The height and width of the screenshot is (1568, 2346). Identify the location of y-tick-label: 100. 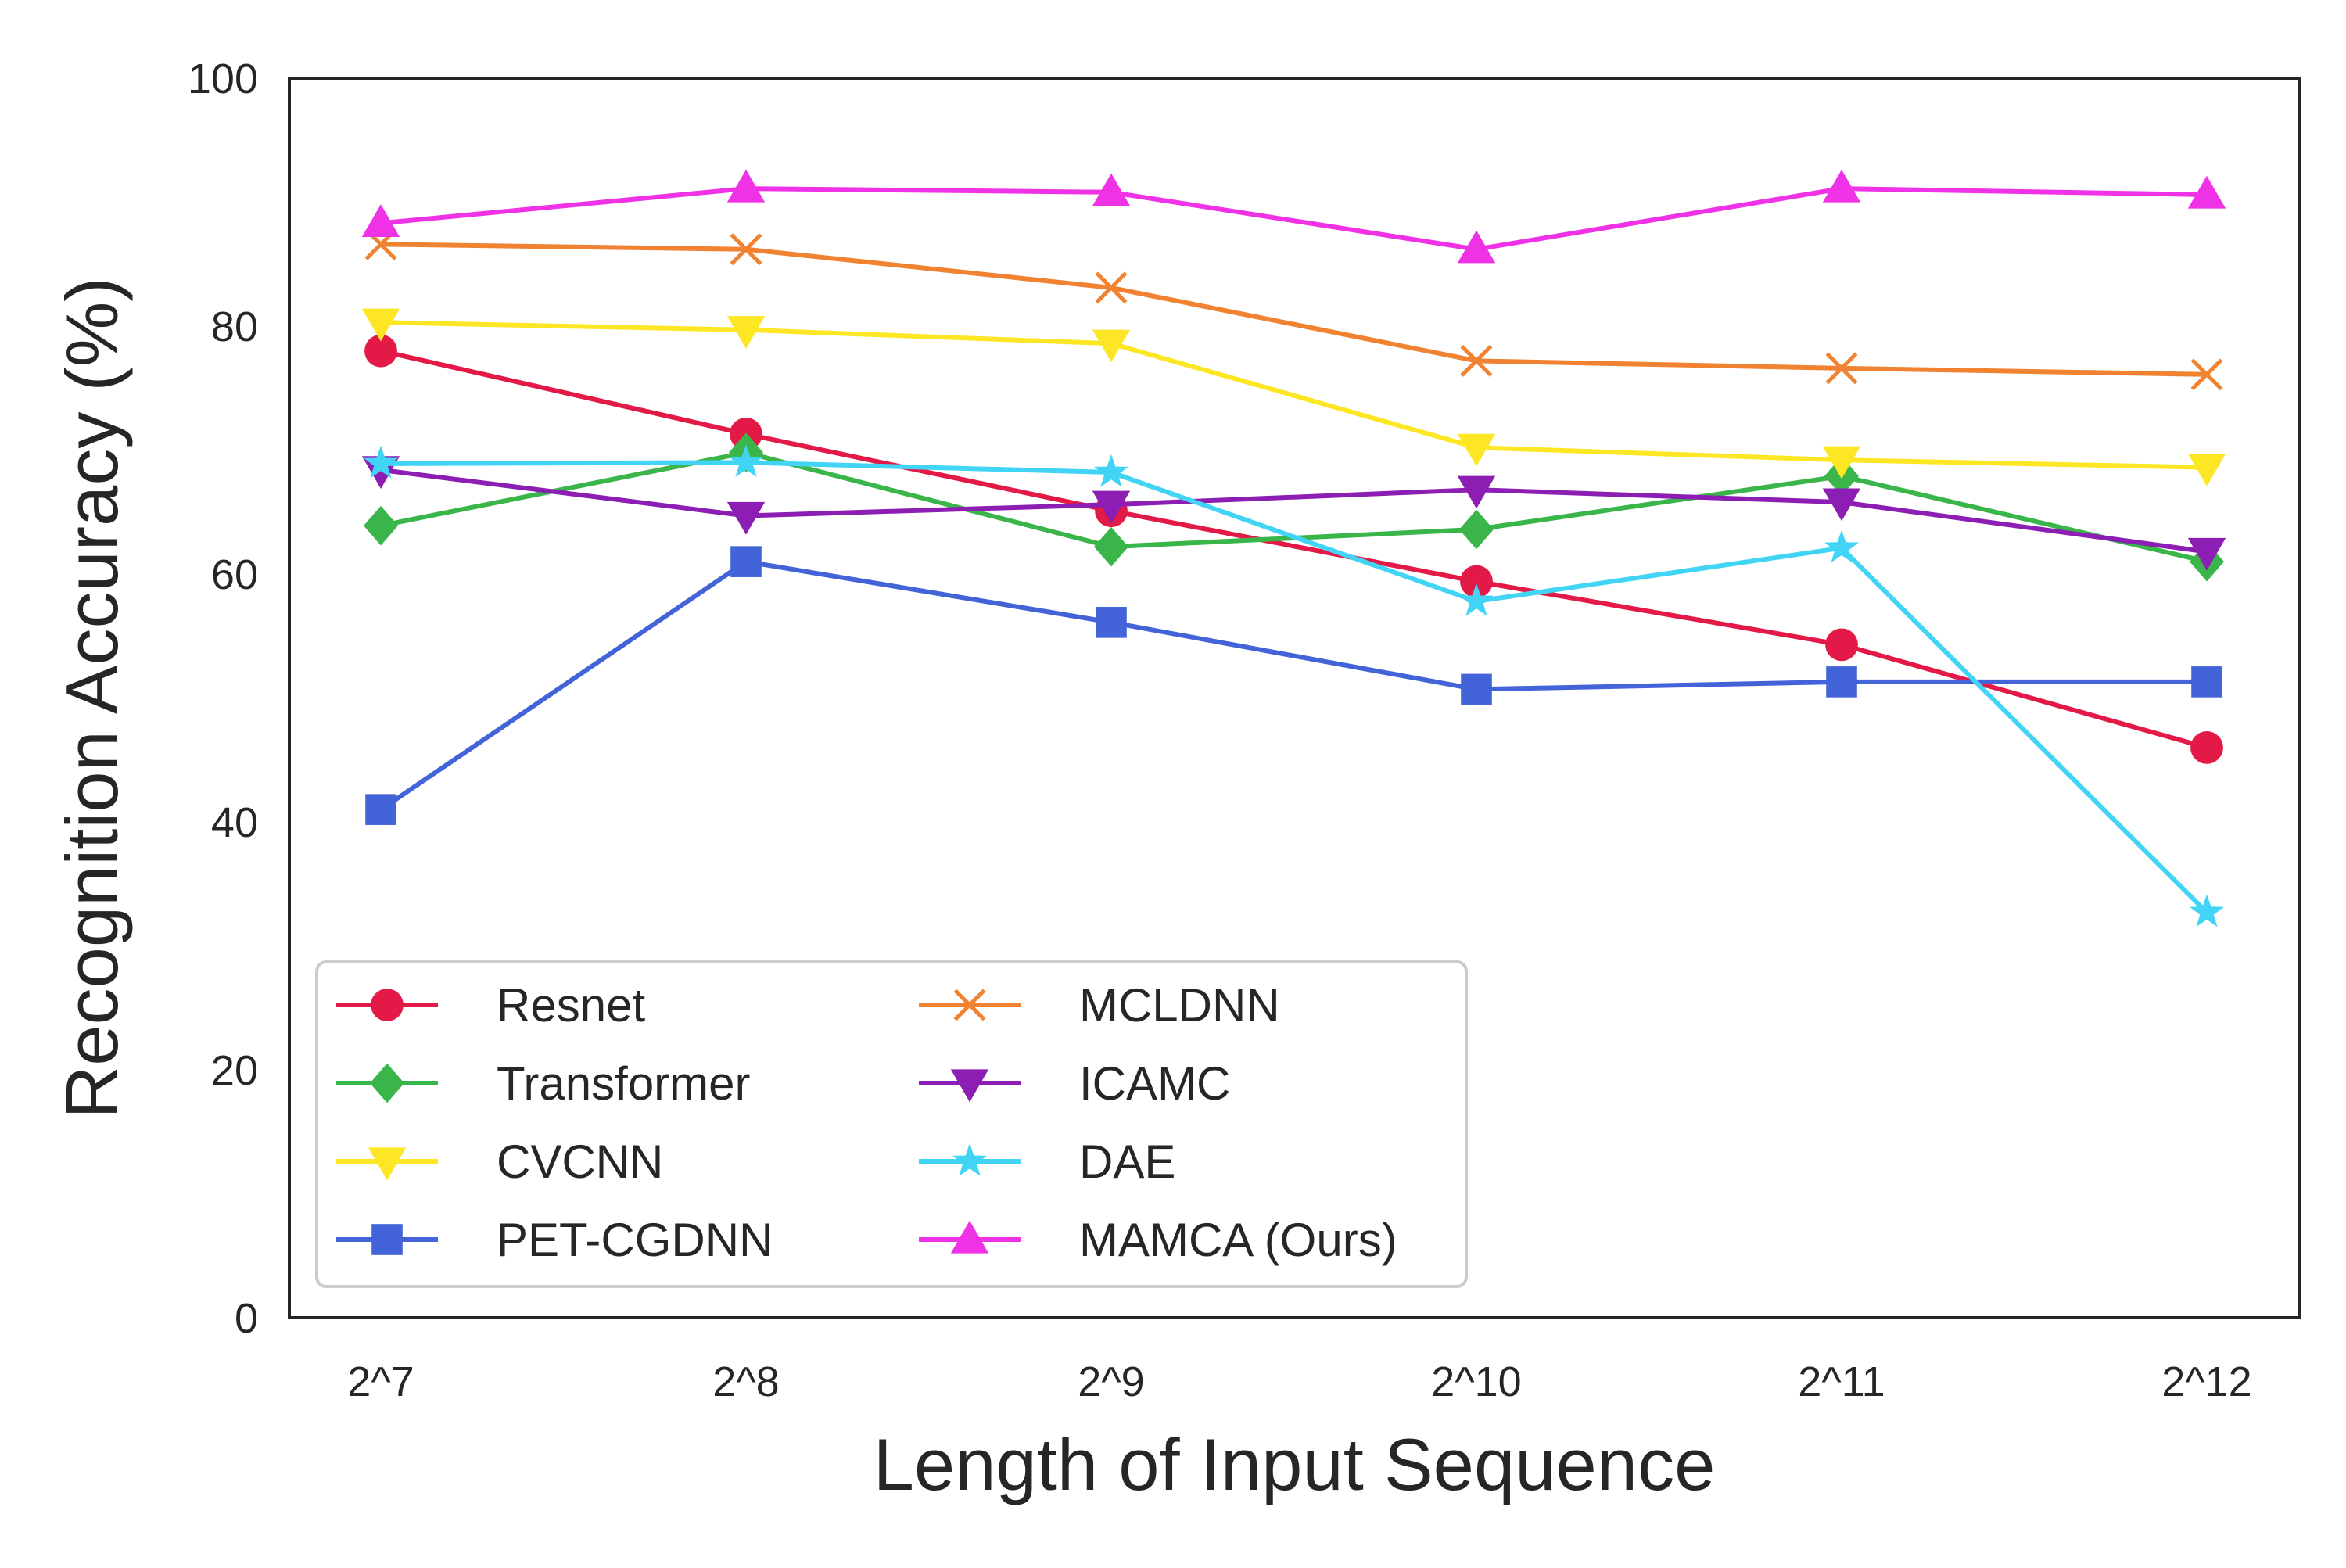
(223, 79).